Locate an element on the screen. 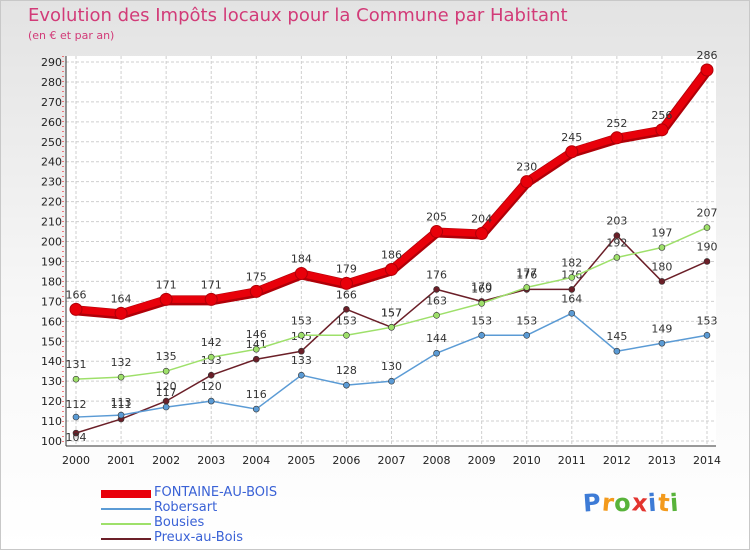 The image size is (750, 550). data-label: 176 is located at coordinates (436, 274).